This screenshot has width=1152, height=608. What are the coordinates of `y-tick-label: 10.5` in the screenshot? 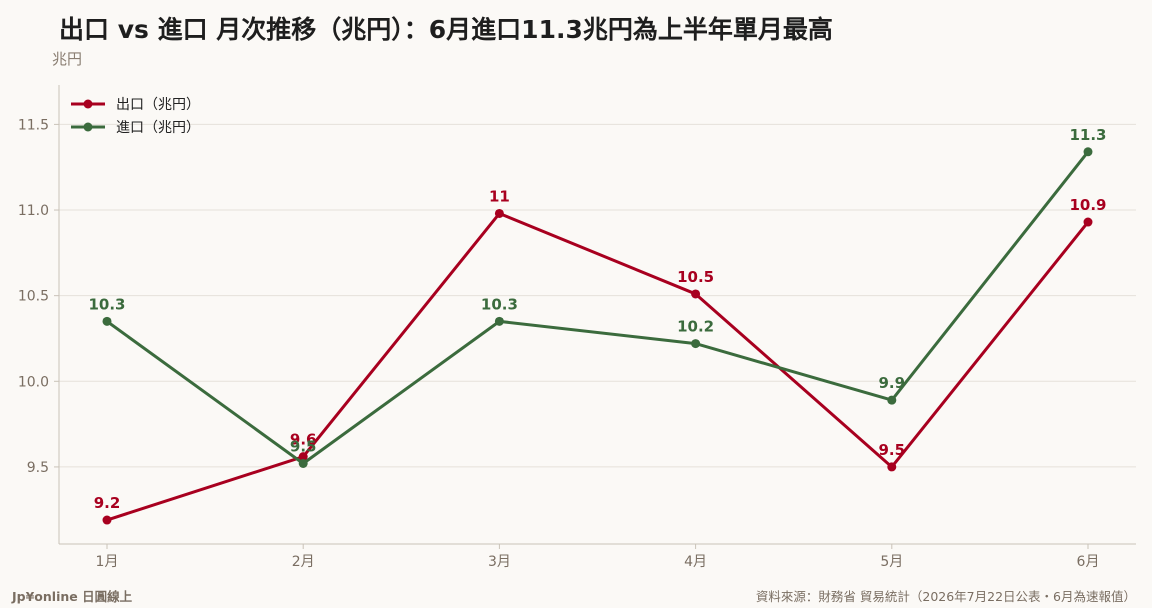 It's located at (33, 297).